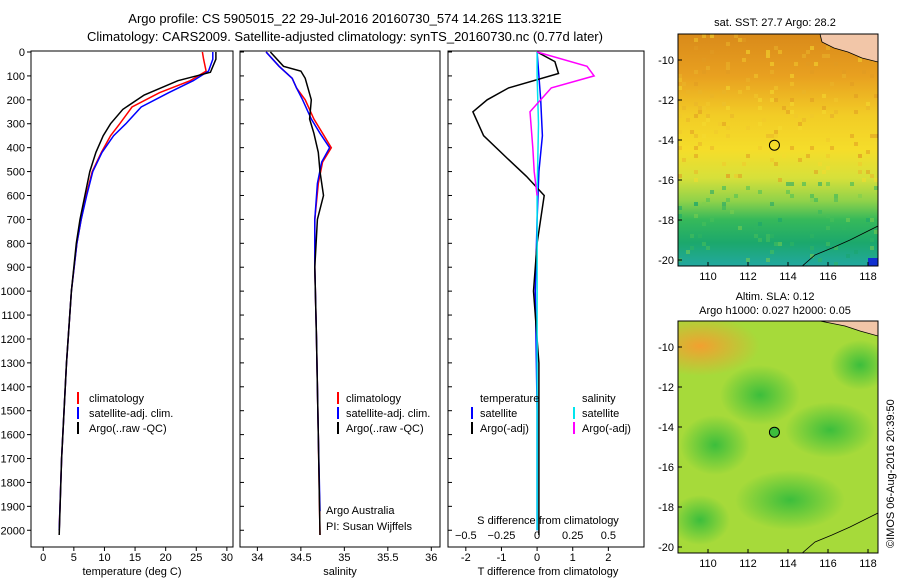  Describe the element at coordinates (16, 125) in the screenshot. I see `depth-tick-label: 300` at that location.